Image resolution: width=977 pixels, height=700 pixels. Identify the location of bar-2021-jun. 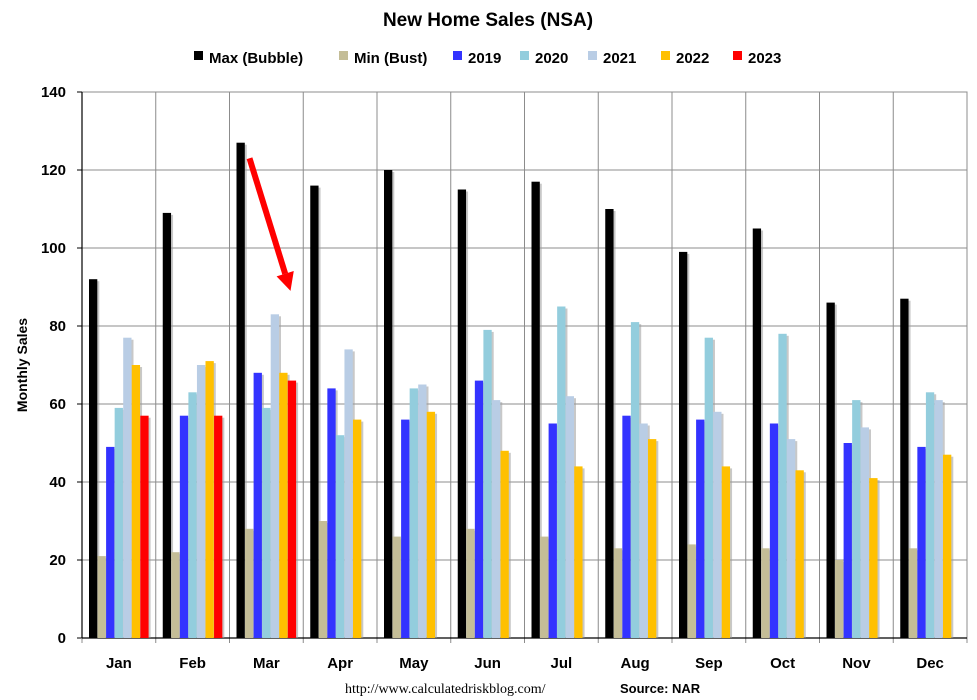
(496, 519).